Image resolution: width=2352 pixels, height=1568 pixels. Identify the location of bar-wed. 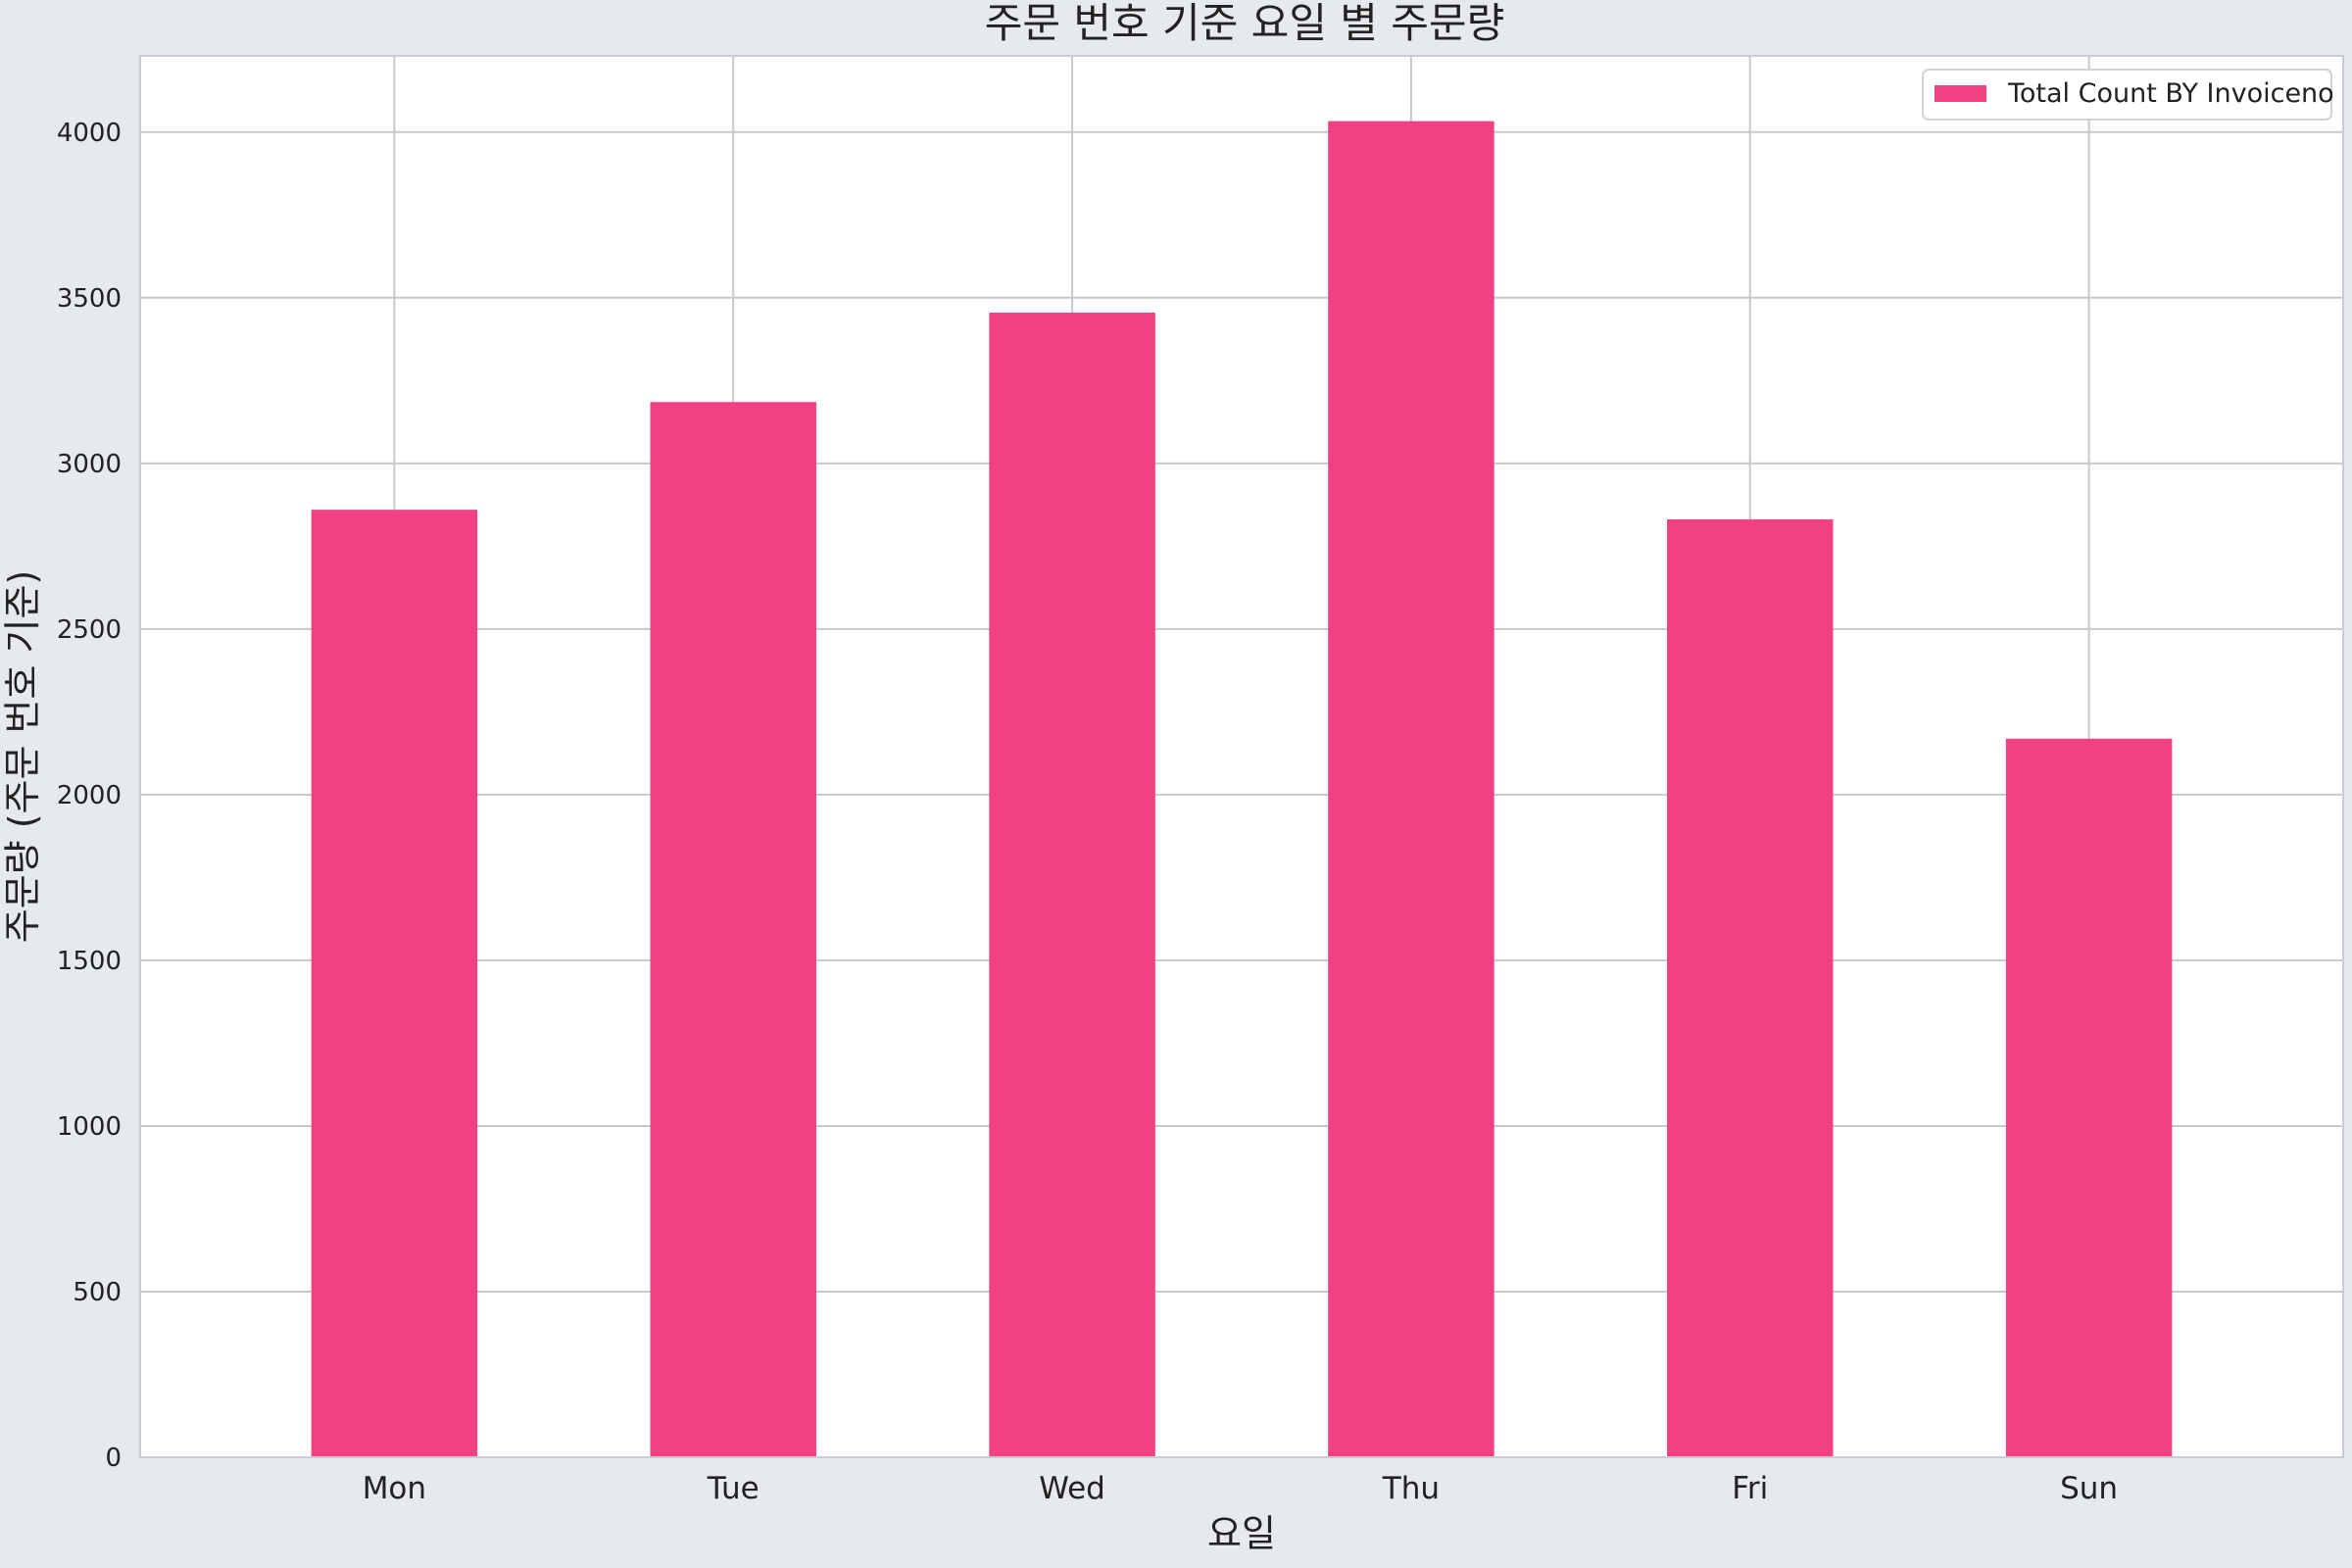
(1072, 884).